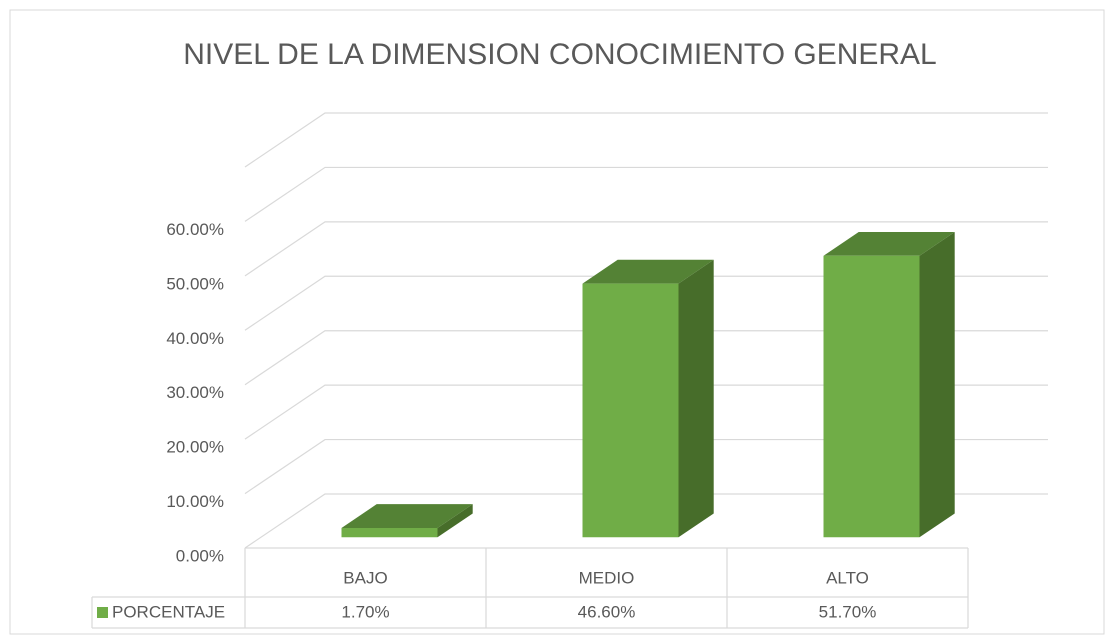 The height and width of the screenshot is (640, 1111). I want to click on y-tick-label: 60.00%, so click(195, 229).